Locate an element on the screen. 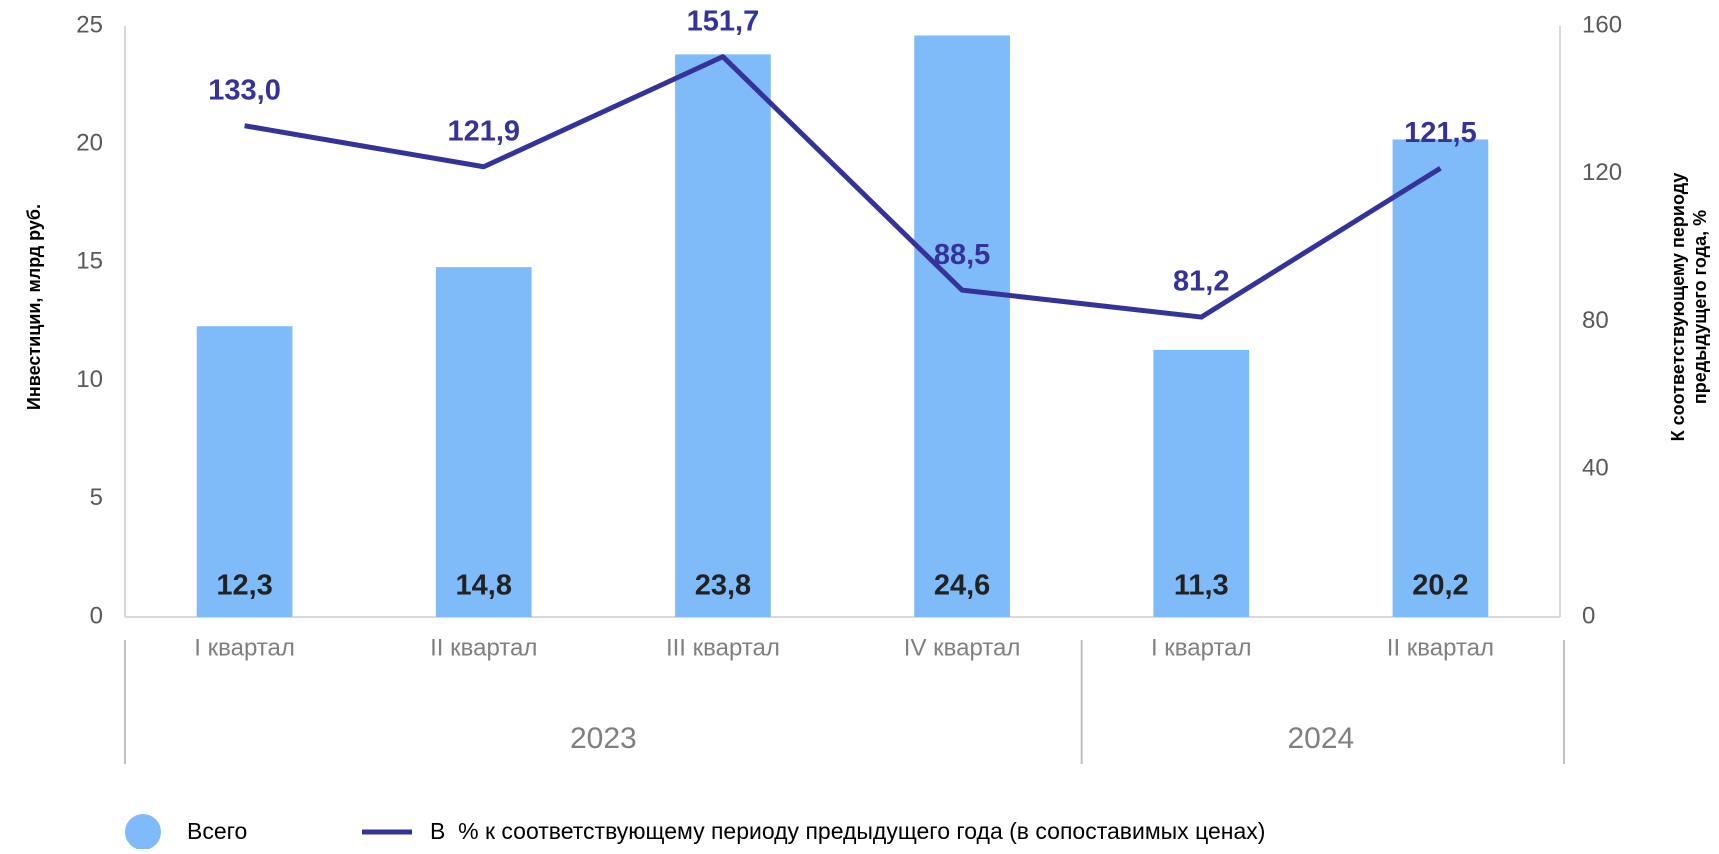  y-tick-label: 0 is located at coordinates (96, 615).